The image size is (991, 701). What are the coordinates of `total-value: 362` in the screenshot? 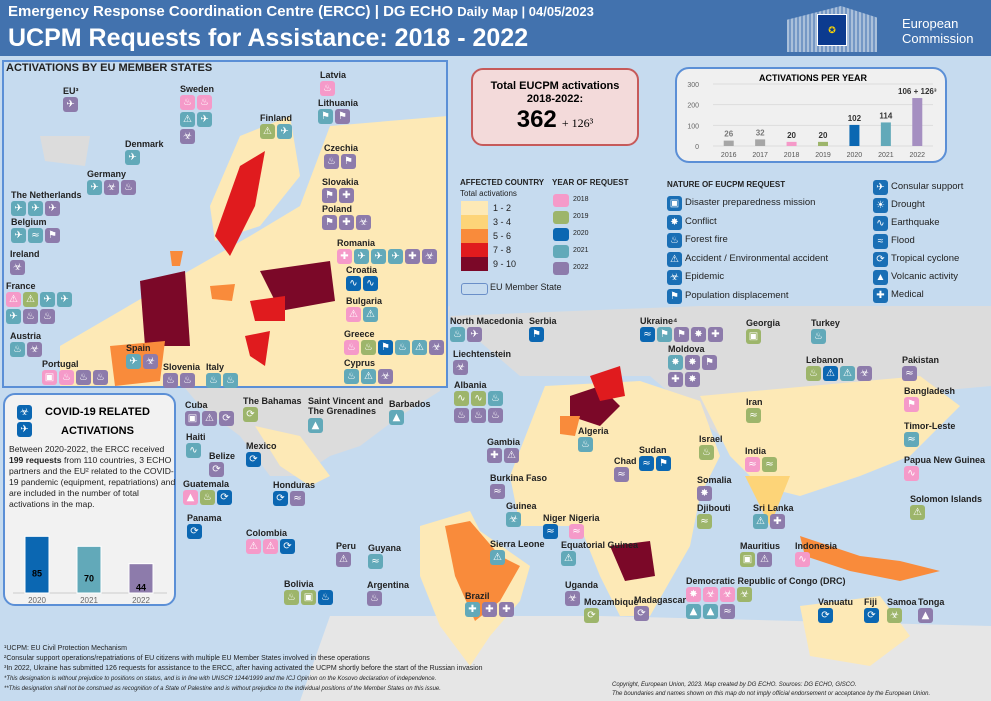 It's located at (536, 119).